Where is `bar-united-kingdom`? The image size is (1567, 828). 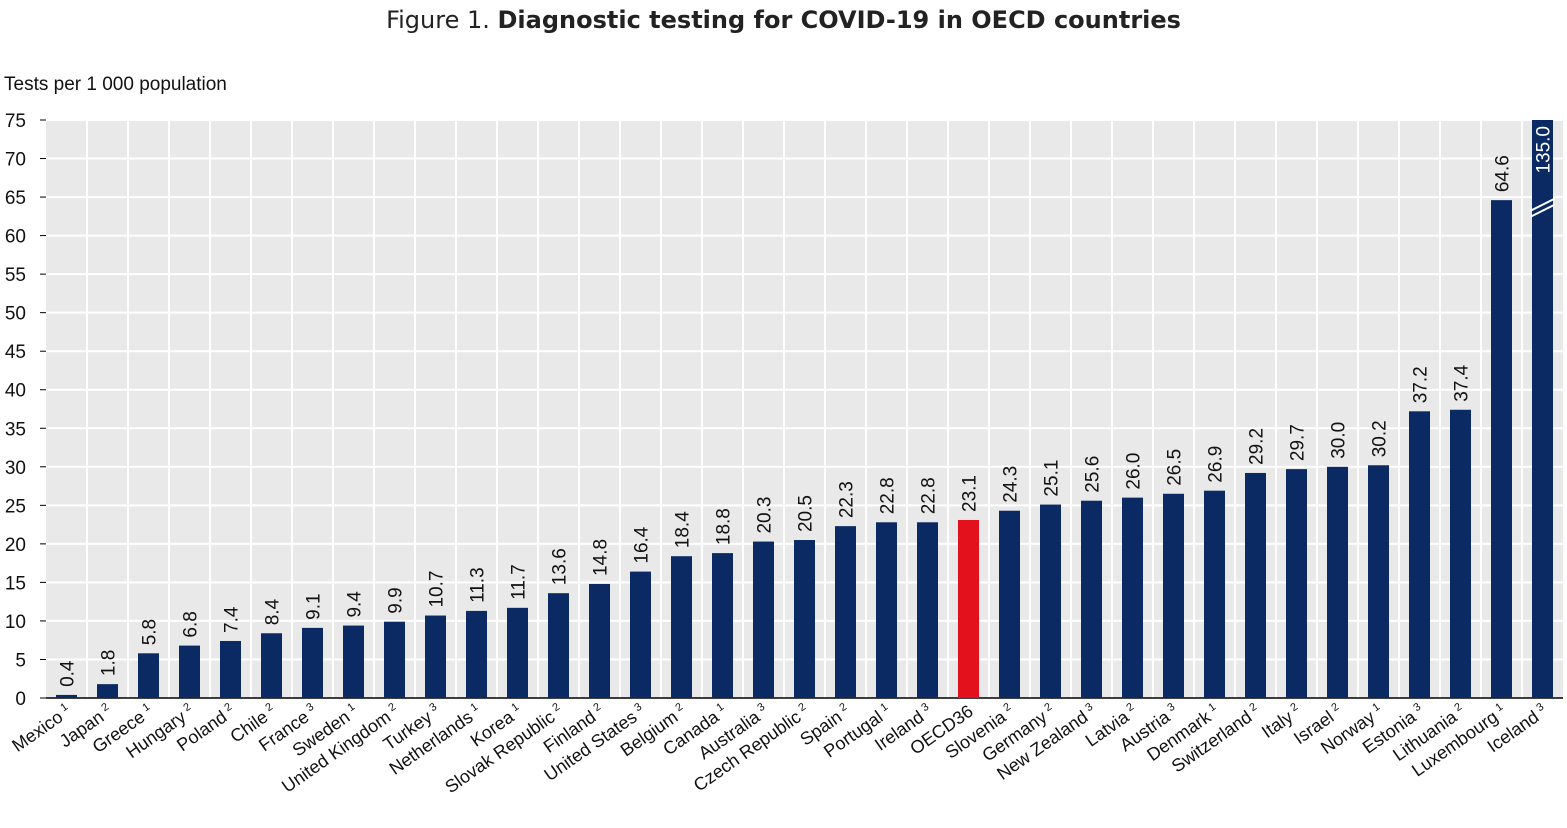 bar-united-kingdom is located at coordinates (394, 659).